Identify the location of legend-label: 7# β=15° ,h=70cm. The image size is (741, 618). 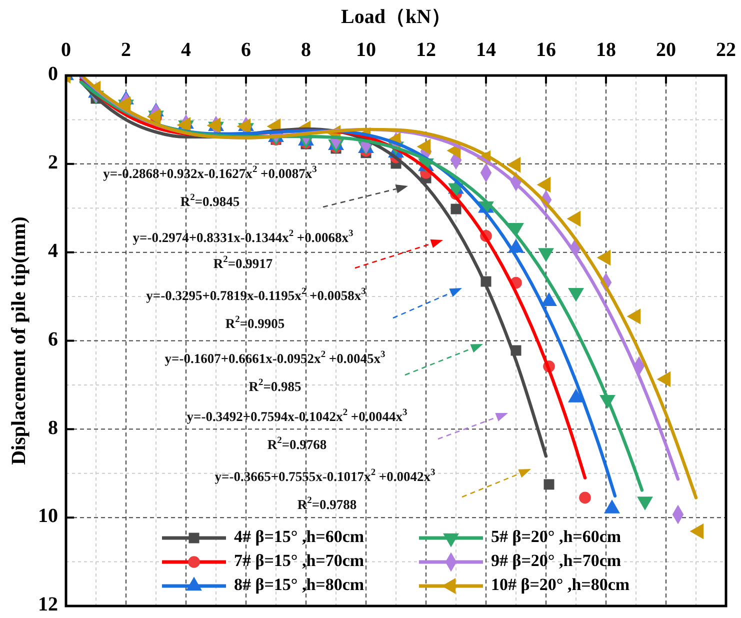
(299, 560).